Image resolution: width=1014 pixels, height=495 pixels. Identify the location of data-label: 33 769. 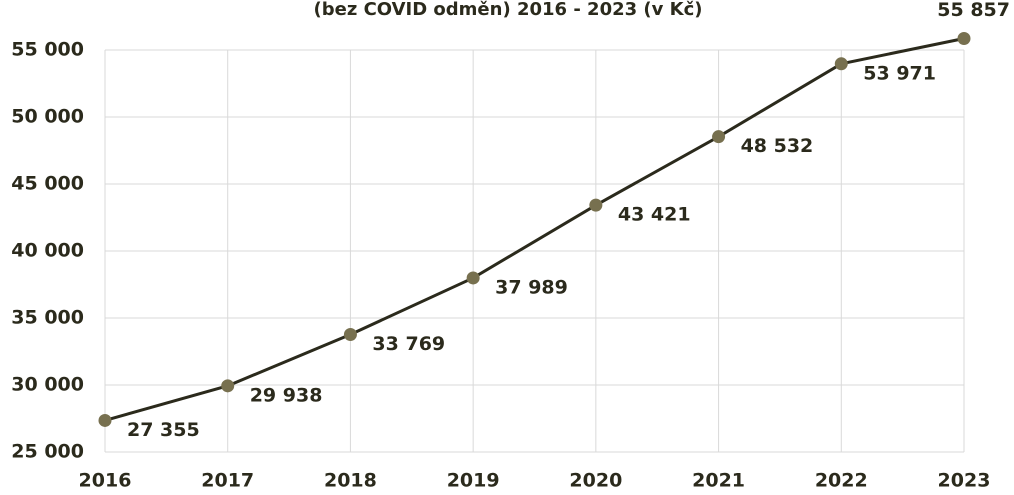
(408, 344).